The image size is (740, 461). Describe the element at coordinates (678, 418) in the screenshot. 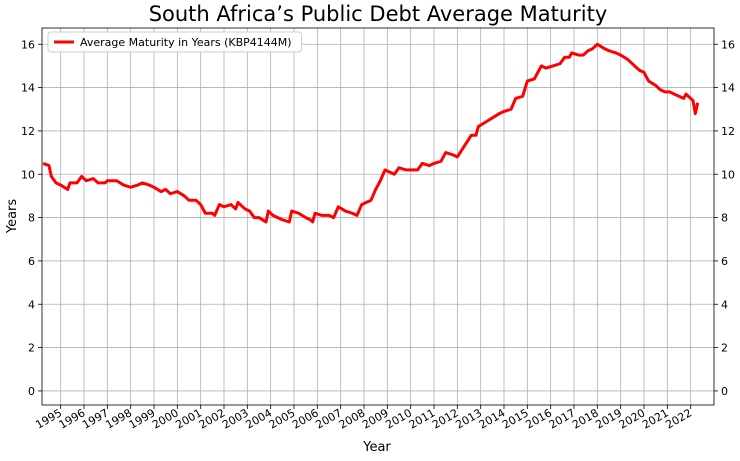

I see `x-tick-label: 2022` at that location.